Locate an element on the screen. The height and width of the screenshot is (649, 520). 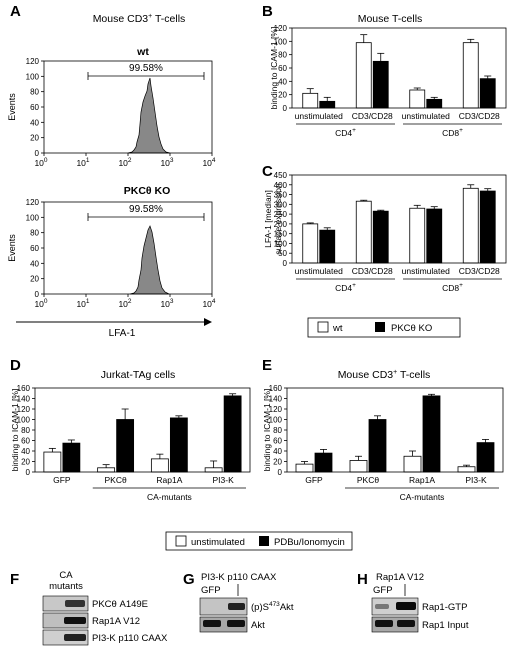
panel-c-letter: C is located at coordinates (267, 171).